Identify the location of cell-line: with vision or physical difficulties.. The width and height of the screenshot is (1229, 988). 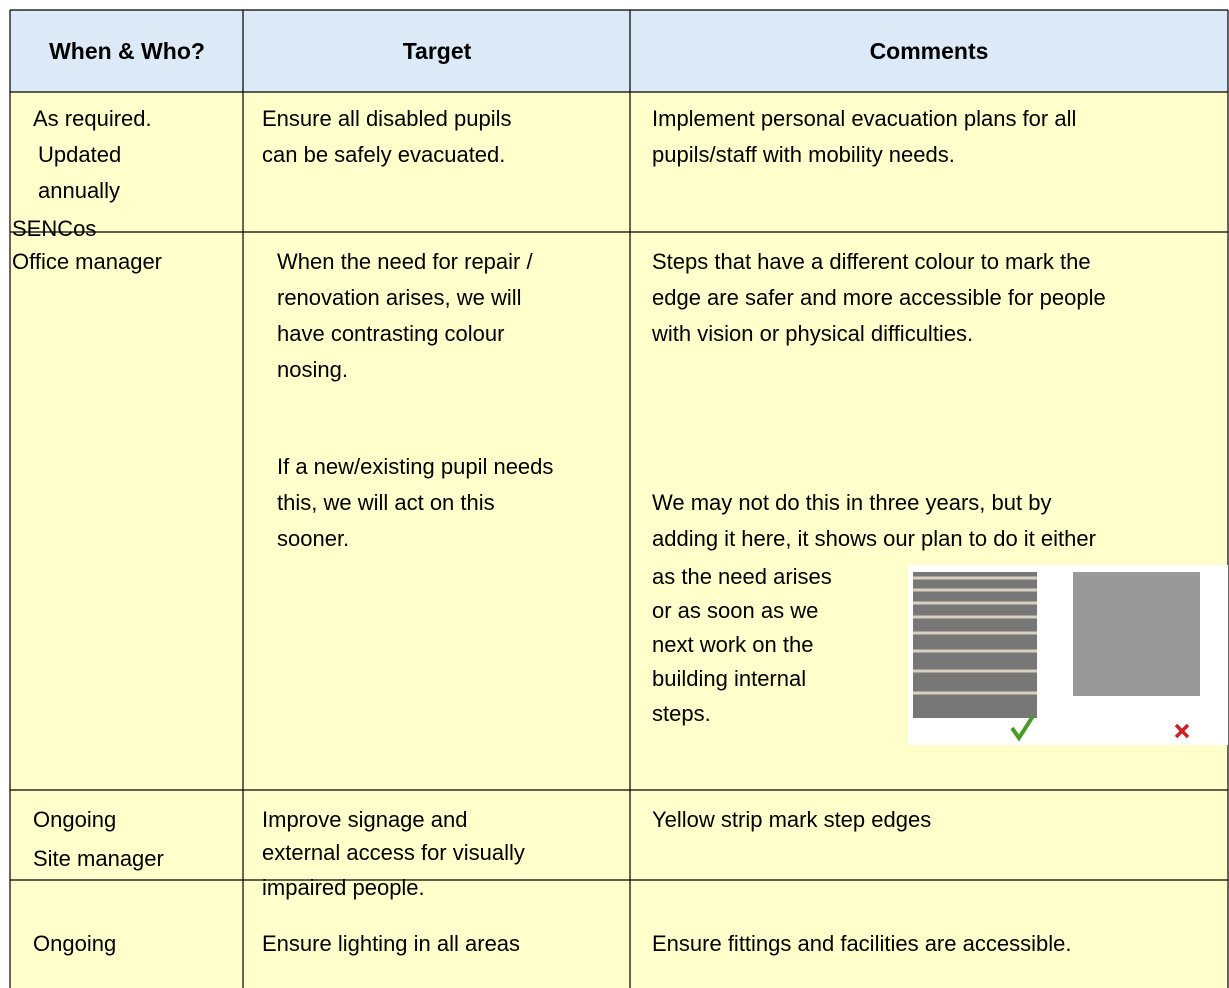
(813, 333).